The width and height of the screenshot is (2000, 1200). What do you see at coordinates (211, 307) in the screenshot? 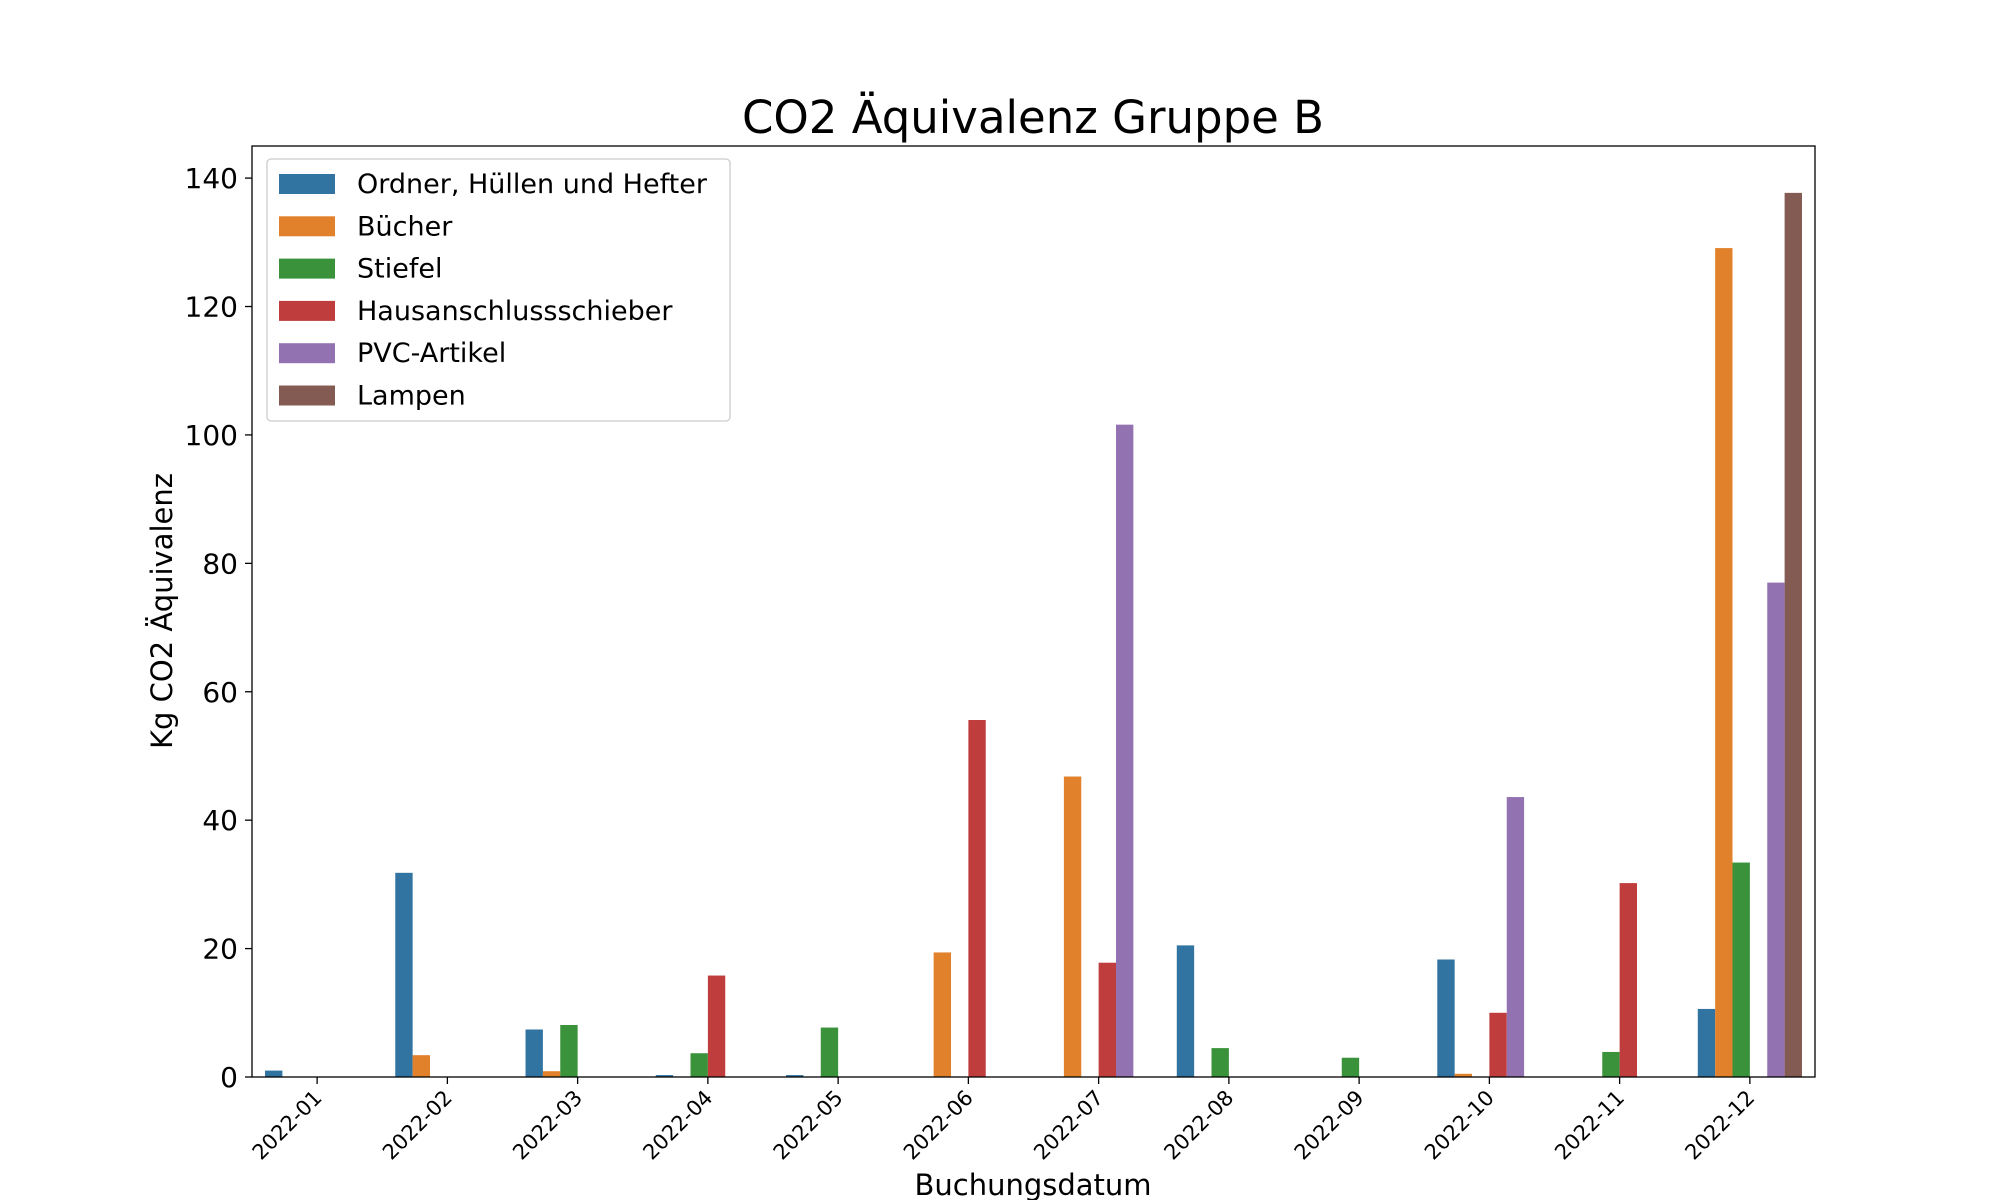
I see `y-tick-label: 120` at bounding box center [211, 307].